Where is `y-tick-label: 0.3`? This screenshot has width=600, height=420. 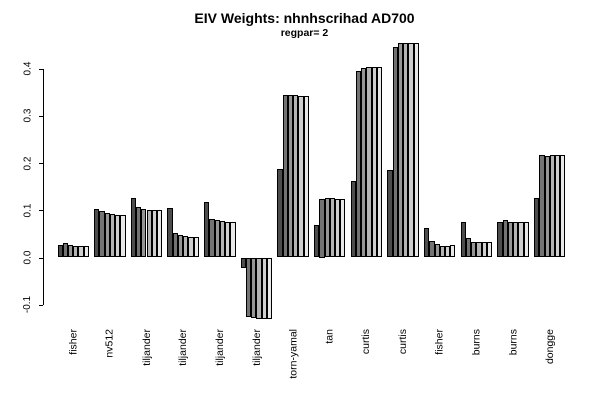 y-tick-label: 0.3 is located at coordinates (28, 116).